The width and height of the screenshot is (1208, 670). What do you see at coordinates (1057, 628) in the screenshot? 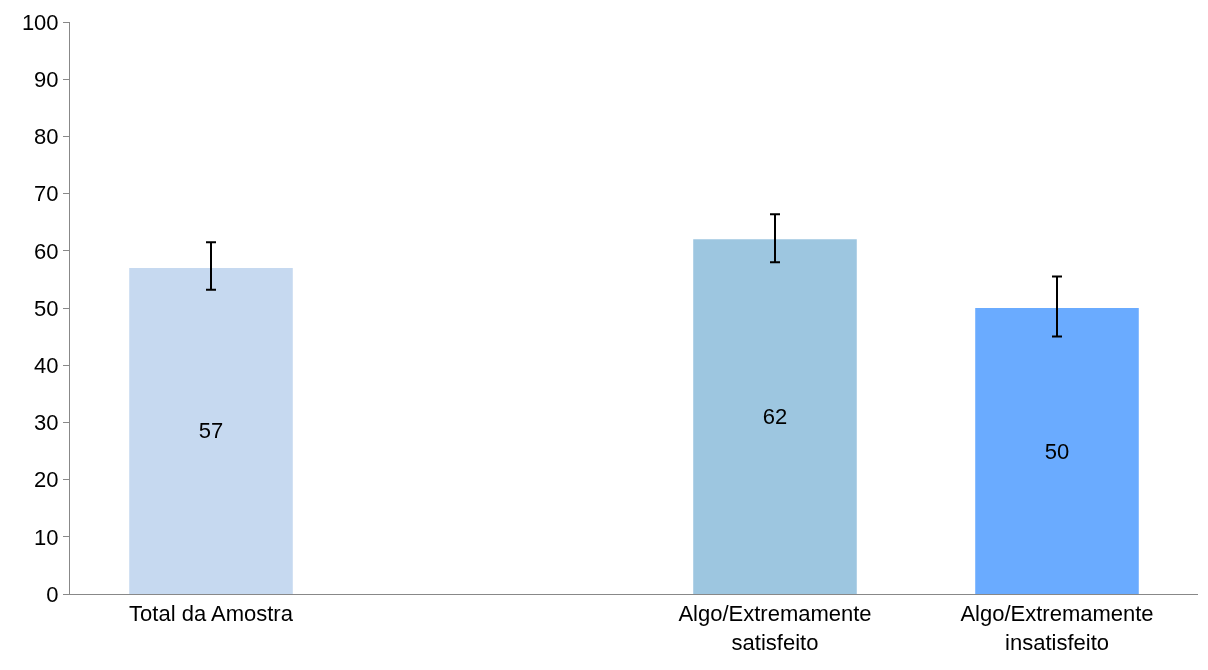
I see `x-tick-label: Algo/Extremamente insatisfeito` at bounding box center [1057, 628].